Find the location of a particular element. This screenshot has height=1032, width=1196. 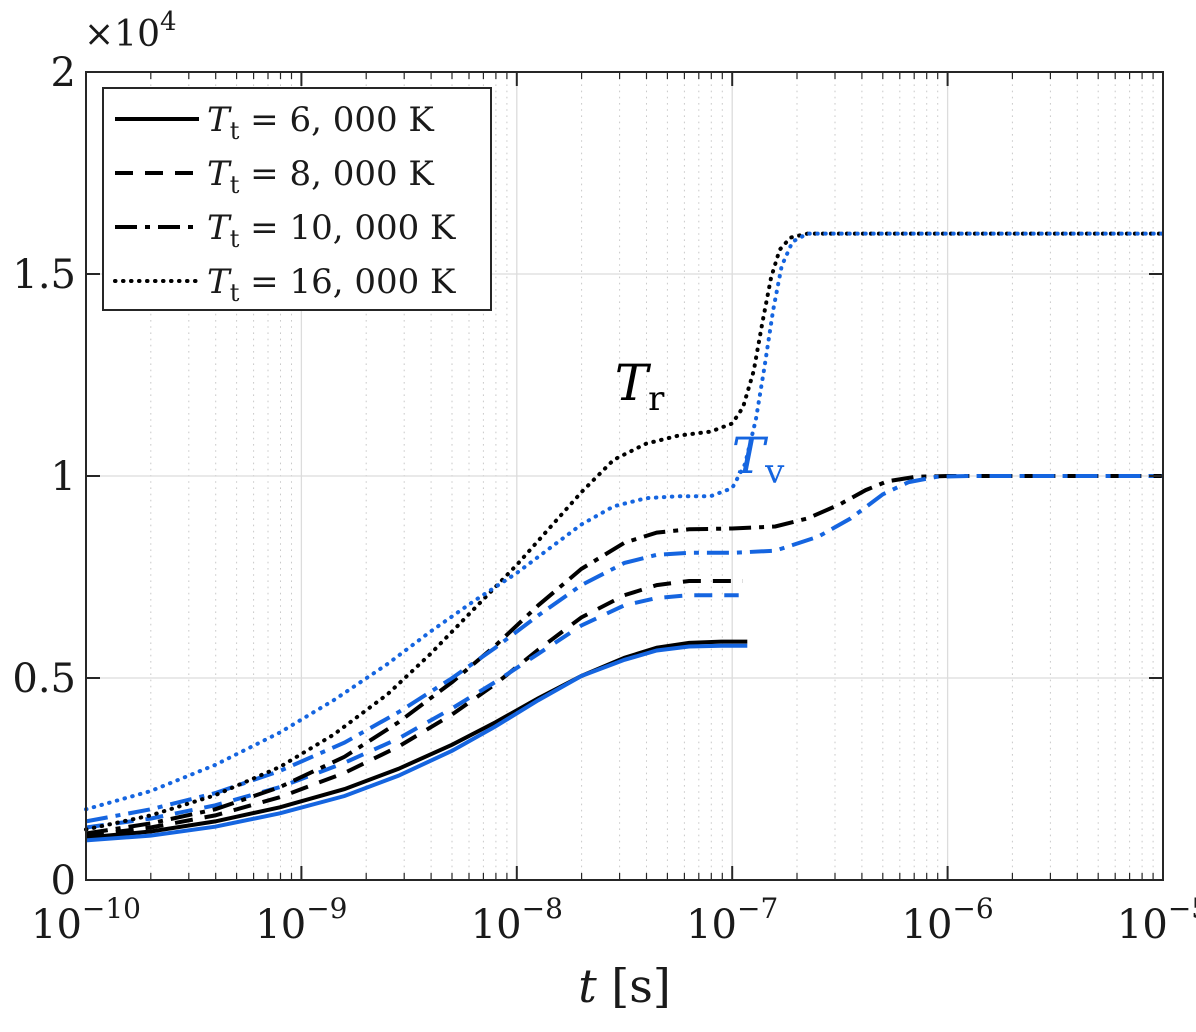

x-tick-label: 10⁻⁵ is located at coordinates (1156, 920).